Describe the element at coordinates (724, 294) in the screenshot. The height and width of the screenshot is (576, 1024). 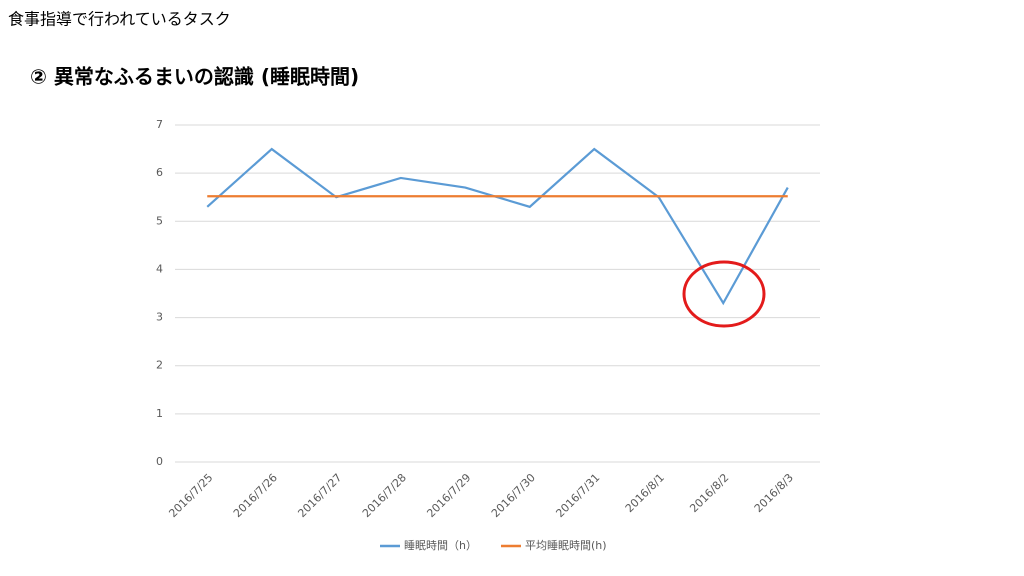
I see `highlight-circle` at that location.